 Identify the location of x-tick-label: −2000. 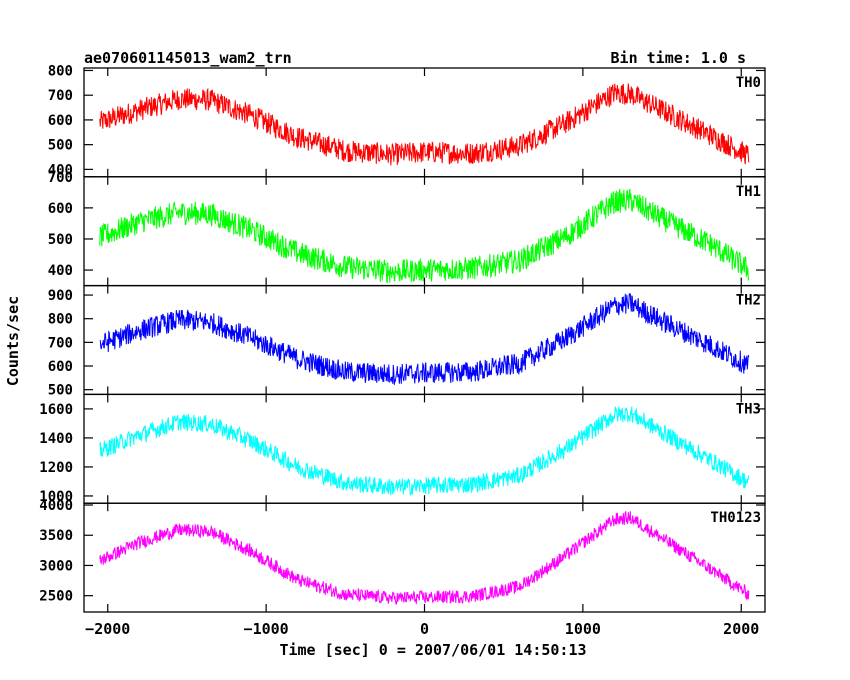
(107, 629).